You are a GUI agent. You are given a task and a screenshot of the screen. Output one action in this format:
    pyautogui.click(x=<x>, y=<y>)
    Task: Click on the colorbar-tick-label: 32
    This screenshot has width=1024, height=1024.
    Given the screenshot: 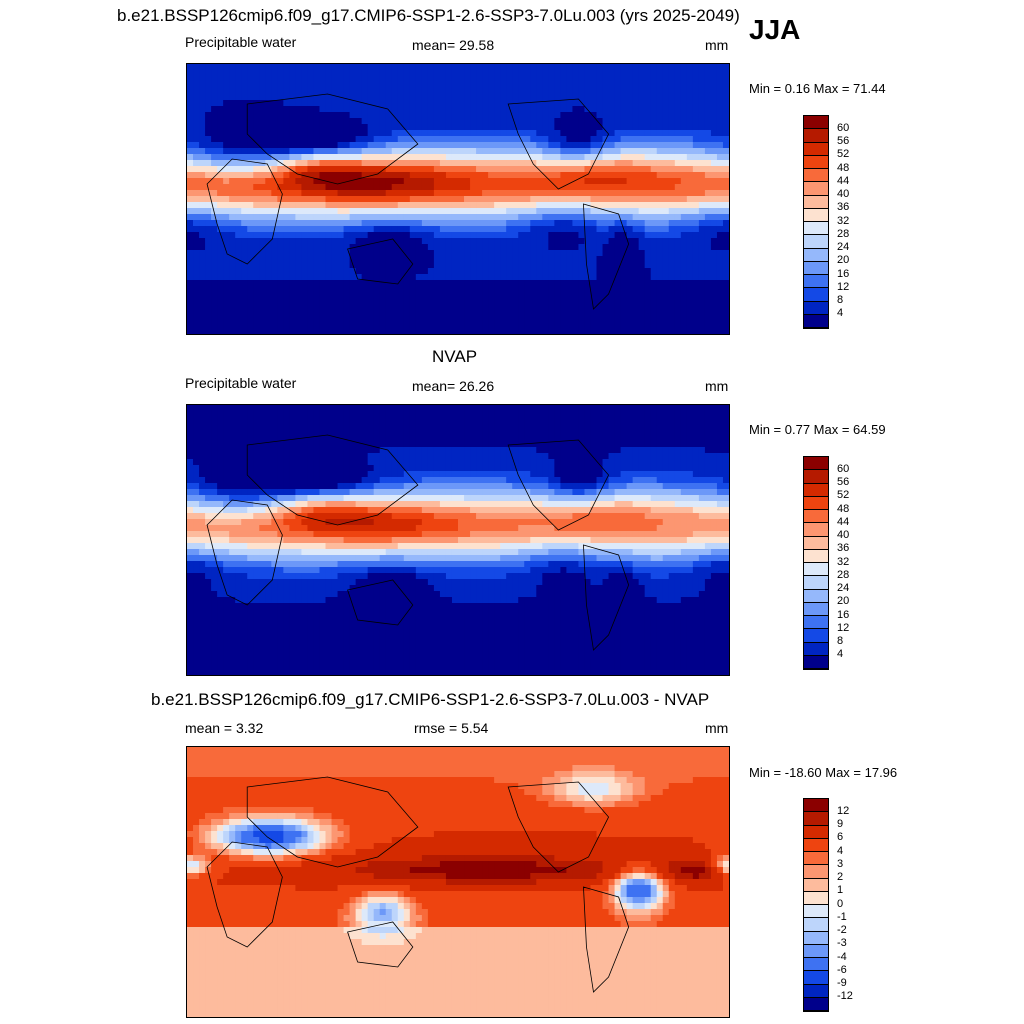 What is the action you would take?
    pyautogui.click(x=843, y=220)
    